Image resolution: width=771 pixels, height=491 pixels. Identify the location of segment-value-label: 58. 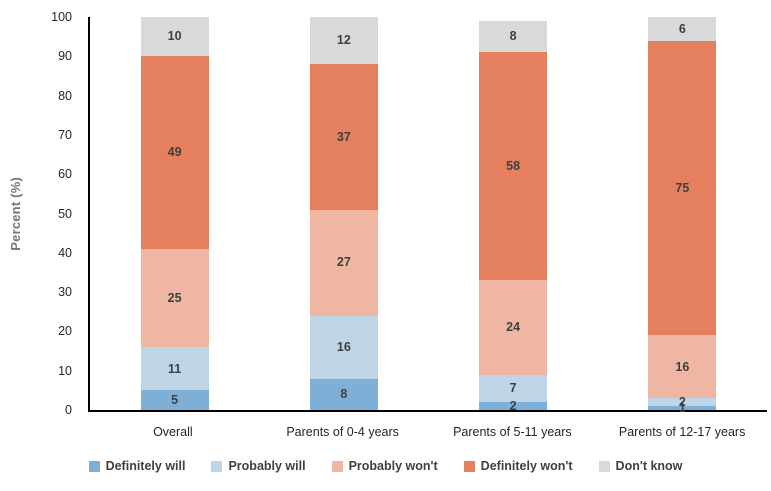
(513, 166).